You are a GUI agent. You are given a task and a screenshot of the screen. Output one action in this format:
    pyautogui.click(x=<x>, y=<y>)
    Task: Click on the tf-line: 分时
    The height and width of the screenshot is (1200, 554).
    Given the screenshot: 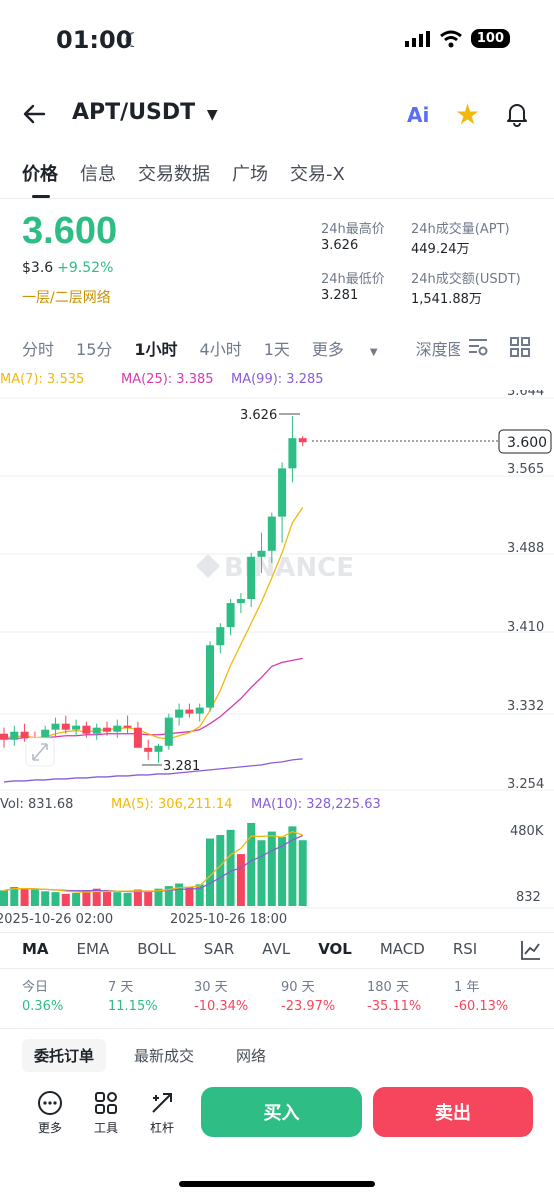 What is the action you would take?
    pyautogui.click(x=38, y=349)
    